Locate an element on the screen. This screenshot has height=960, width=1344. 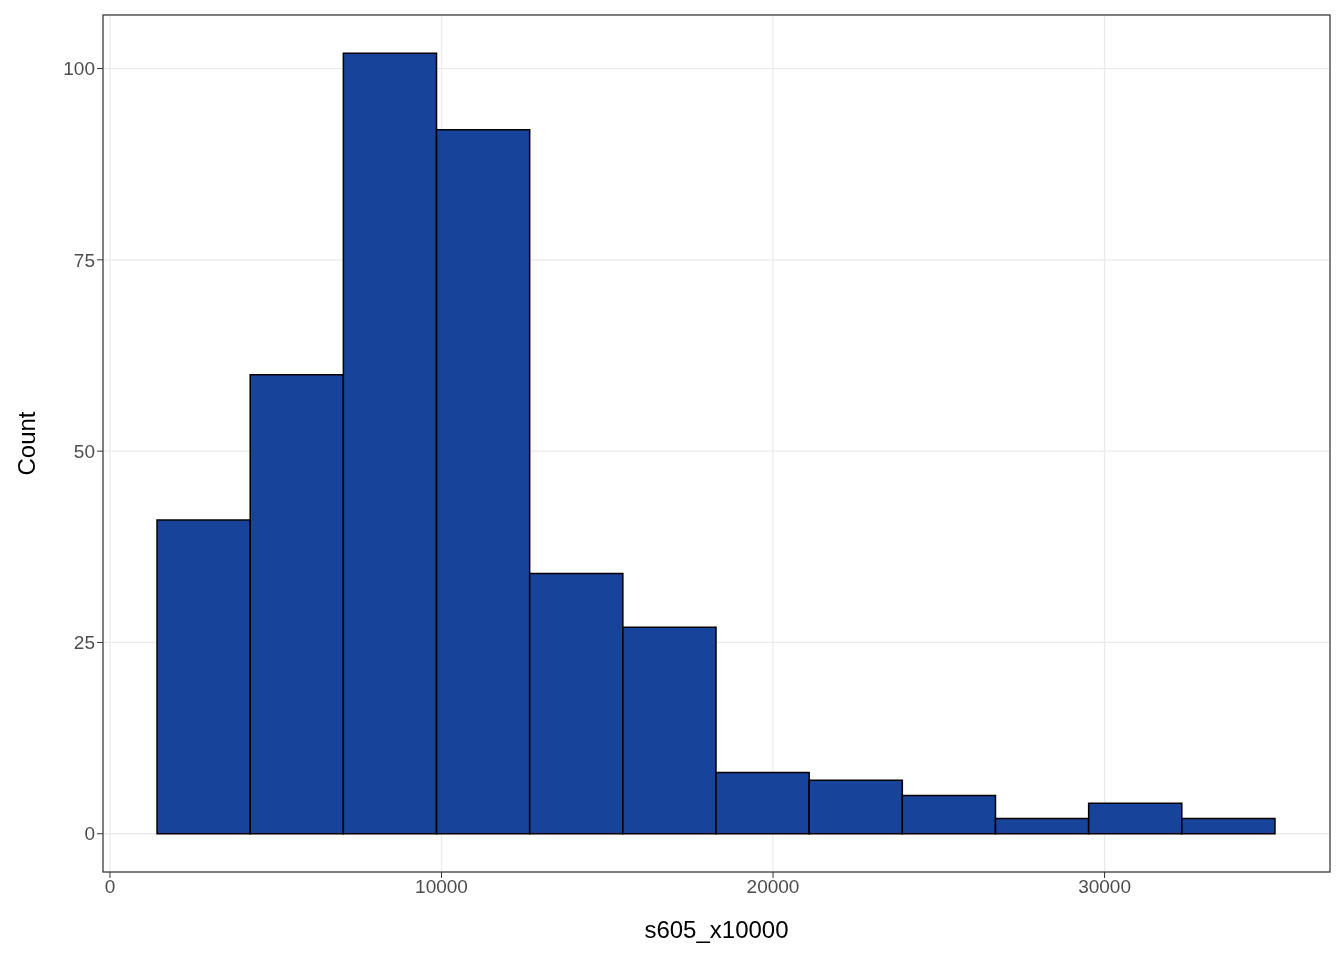
y-axis-title: Count is located at coordinates (26, 443).